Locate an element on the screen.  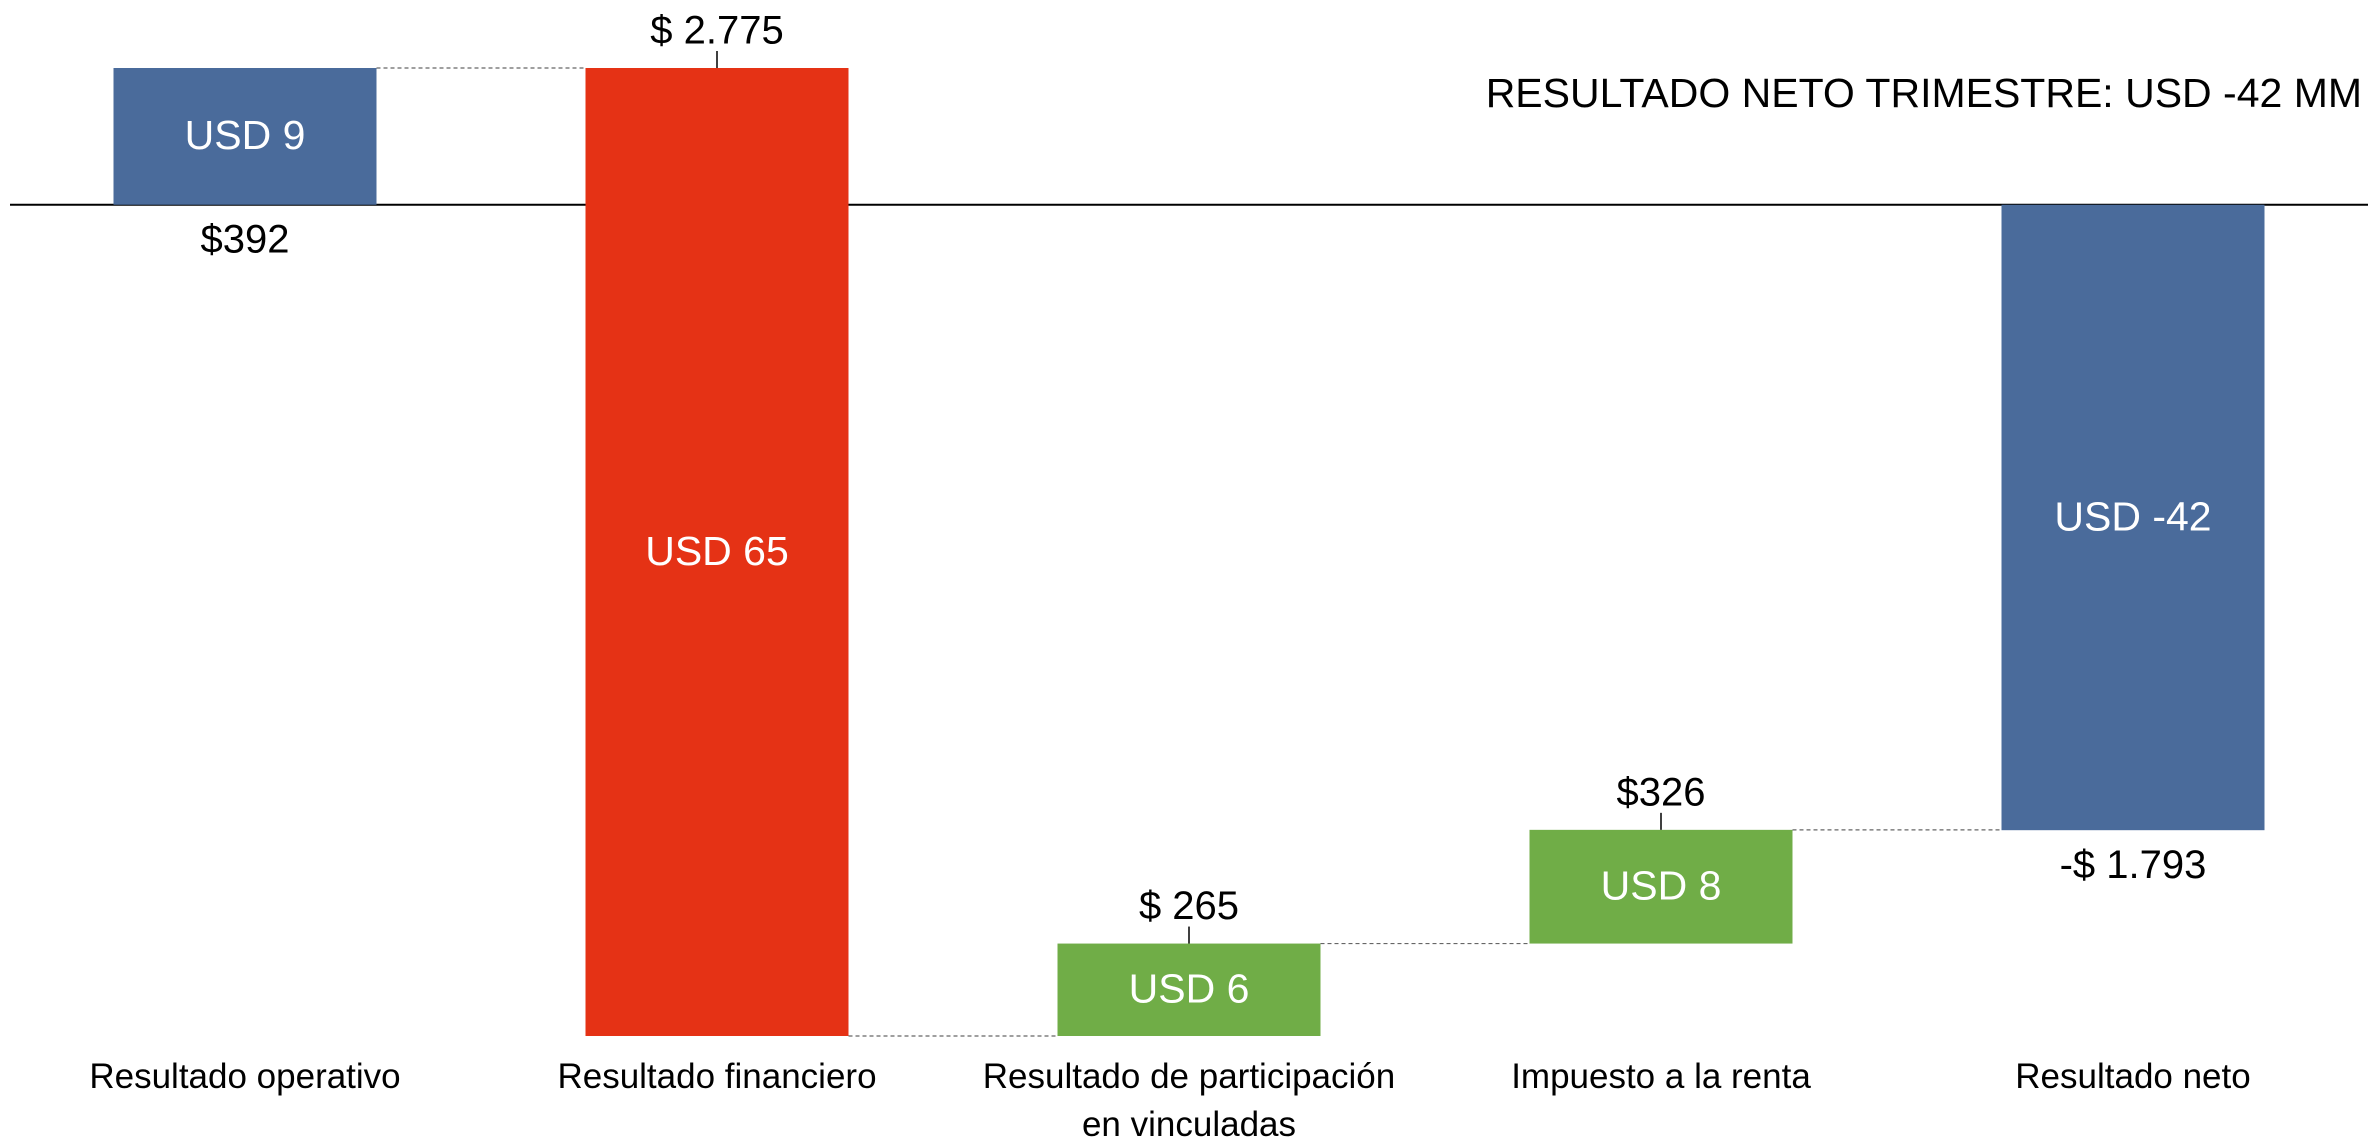
inner-label: USD 6 is located at coordinates (1189, 989).